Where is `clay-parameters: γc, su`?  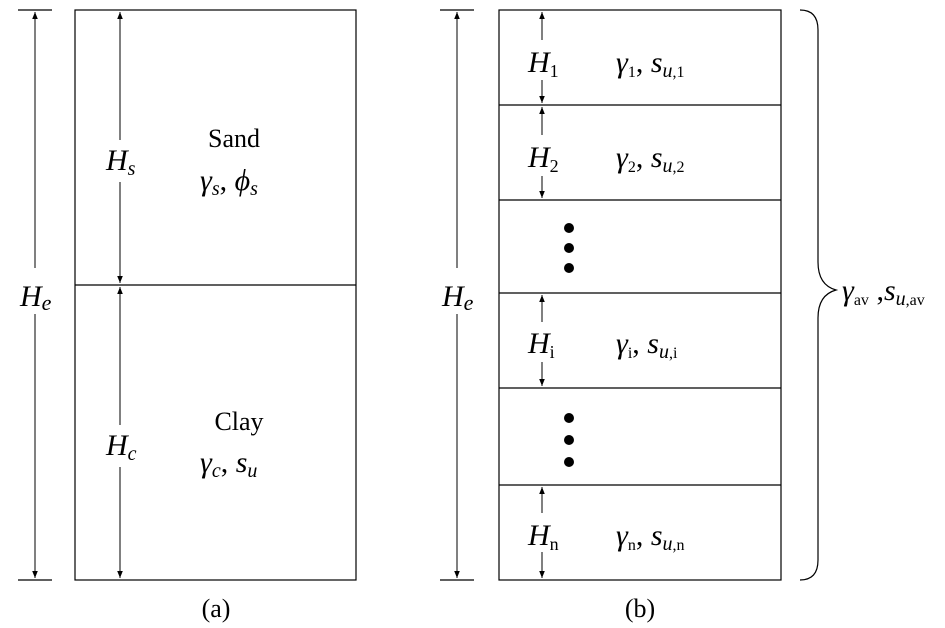
clay-parameters: γc, su is located at coordinates (228, 464).